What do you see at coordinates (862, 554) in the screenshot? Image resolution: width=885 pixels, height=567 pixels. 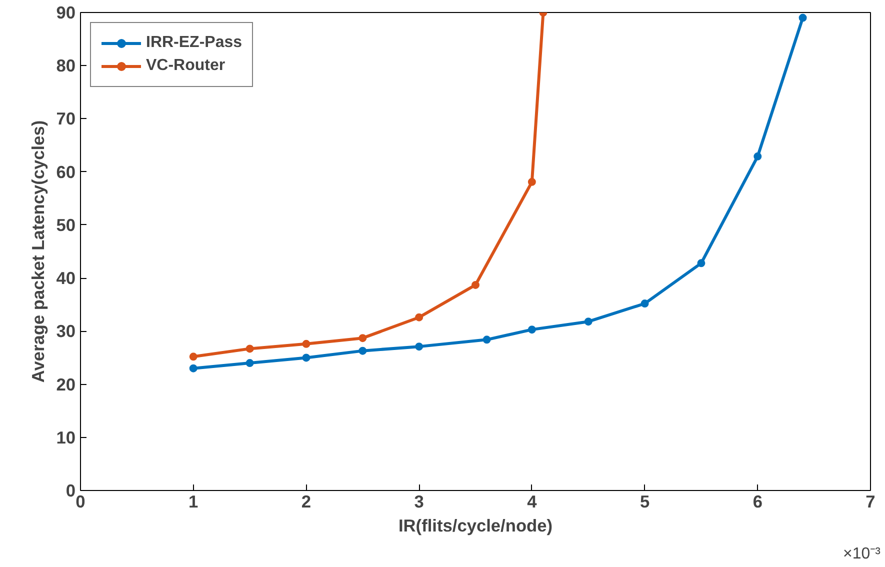 I see `text: ×10⁻³` at bounding box center [862, 554].